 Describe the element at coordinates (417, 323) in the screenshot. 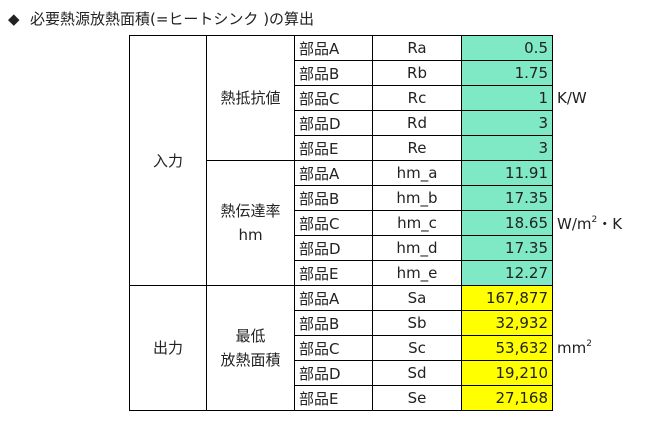

I see `symbol-cell: Sb` at that location.